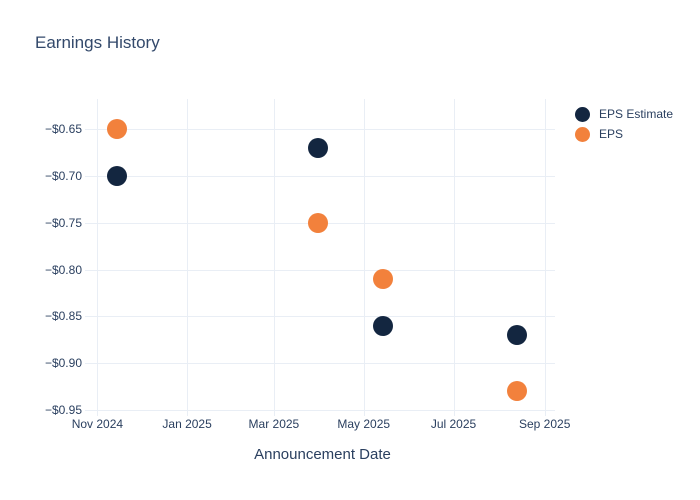 This screenshot has height=500, width=700. What do you see at coordinates (63, 410) in the screenshot?
I see `y-tick-label: −$0.95` at bounding box center [63, 410].